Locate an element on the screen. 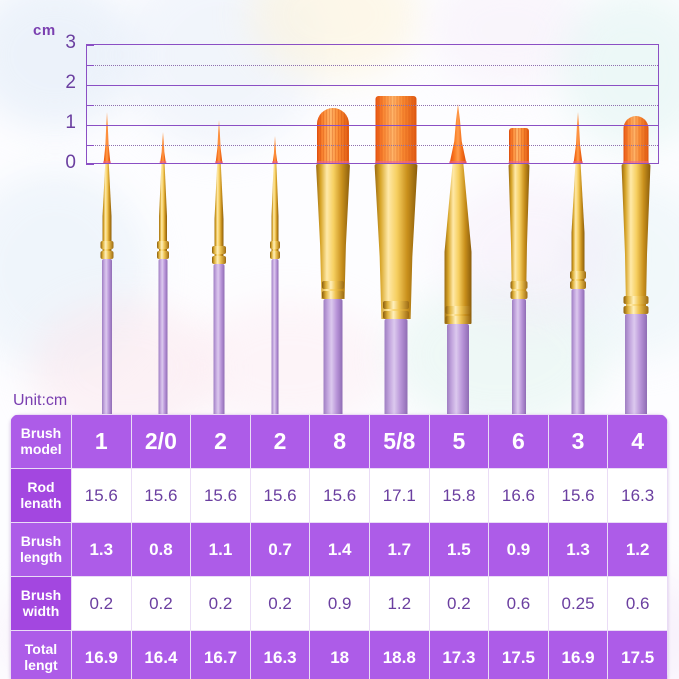  table-cell: 0.9 is located at coordinates (518, 549).